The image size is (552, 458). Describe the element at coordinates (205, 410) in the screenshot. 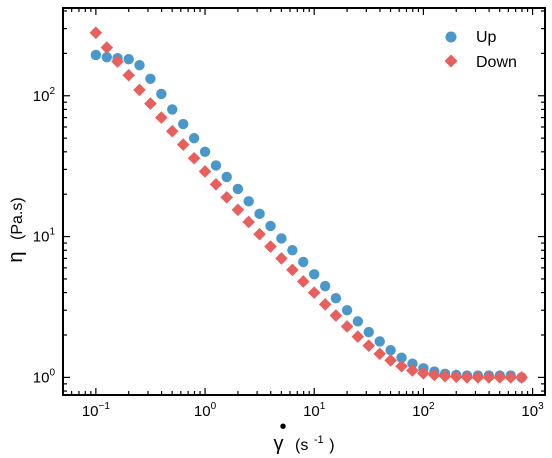

I see `x-tick-label: 10⁰` at that location.